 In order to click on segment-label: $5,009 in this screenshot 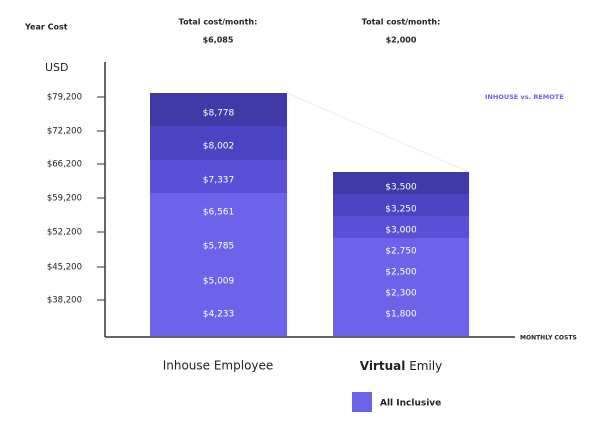, I will do `click(219, 282)`.